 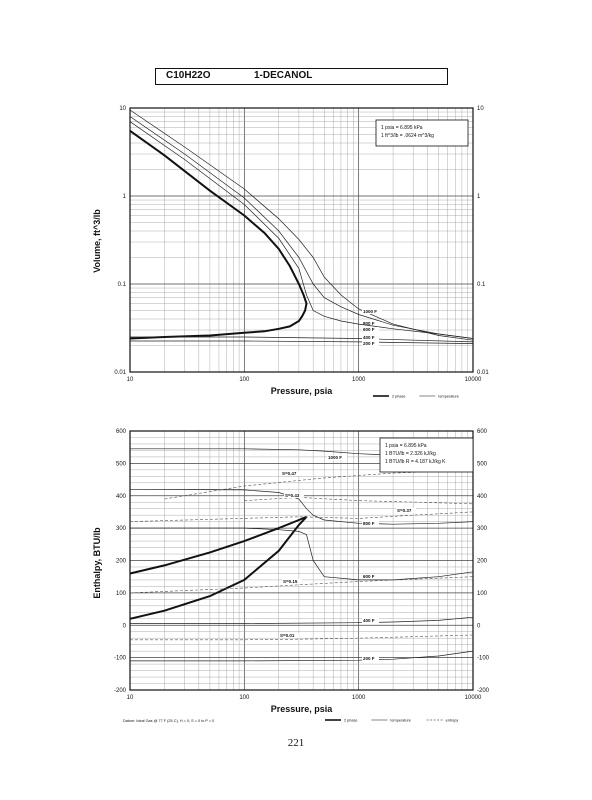 I want to click on y-tick-label-left: 200, so click(x=121, y=562).